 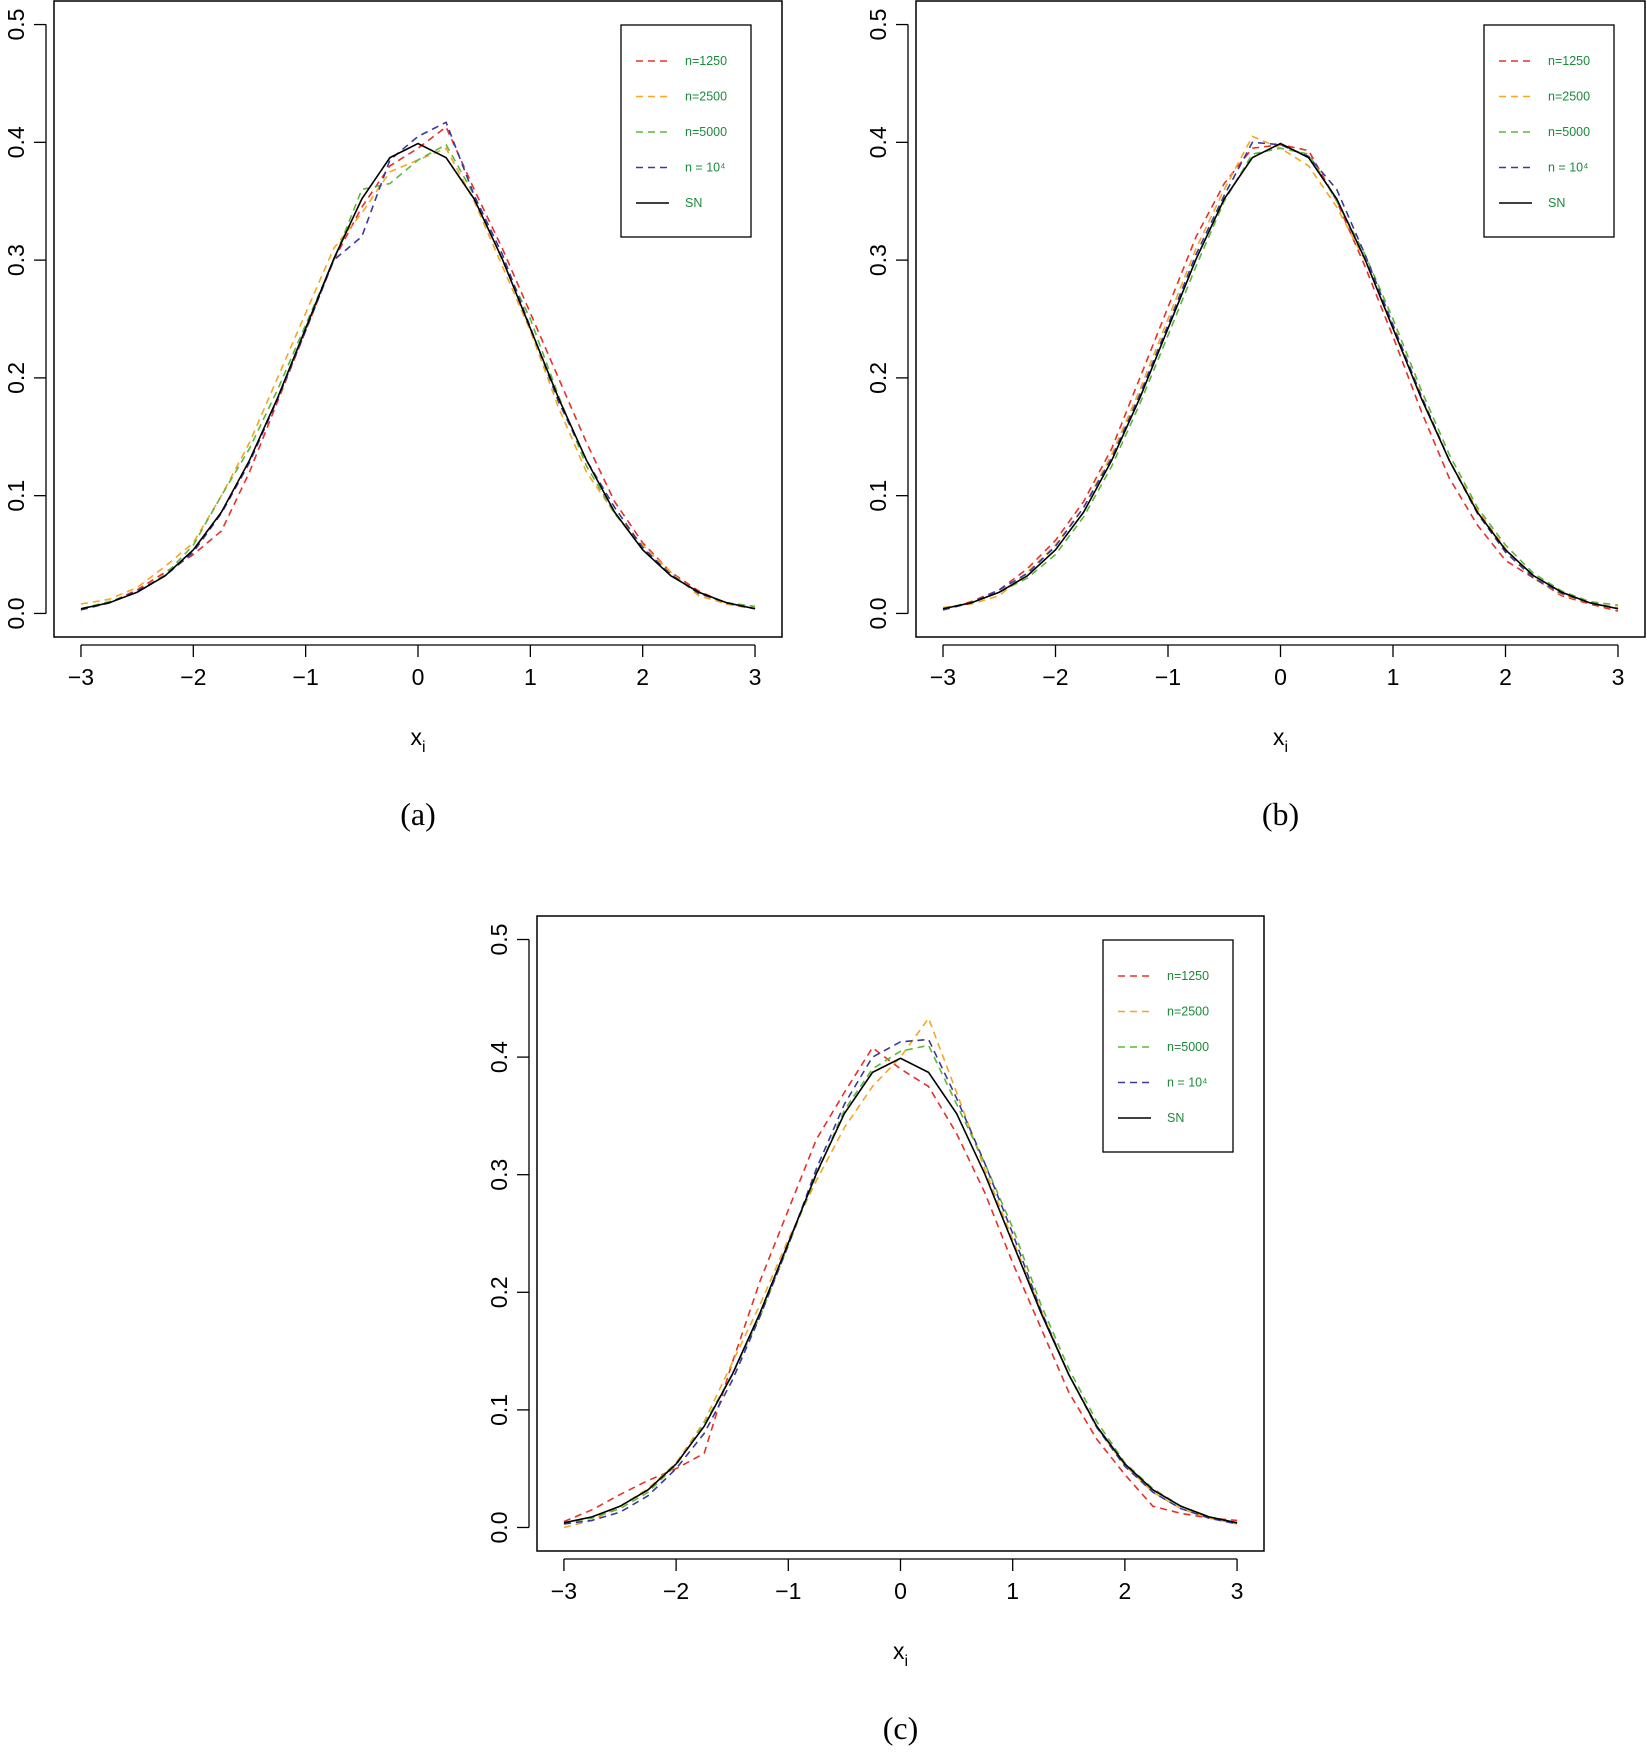 What do you see at coordinates (1280, 814) in the screenshot?
I see `caption: (b)` at bounding box center [1280, 814].